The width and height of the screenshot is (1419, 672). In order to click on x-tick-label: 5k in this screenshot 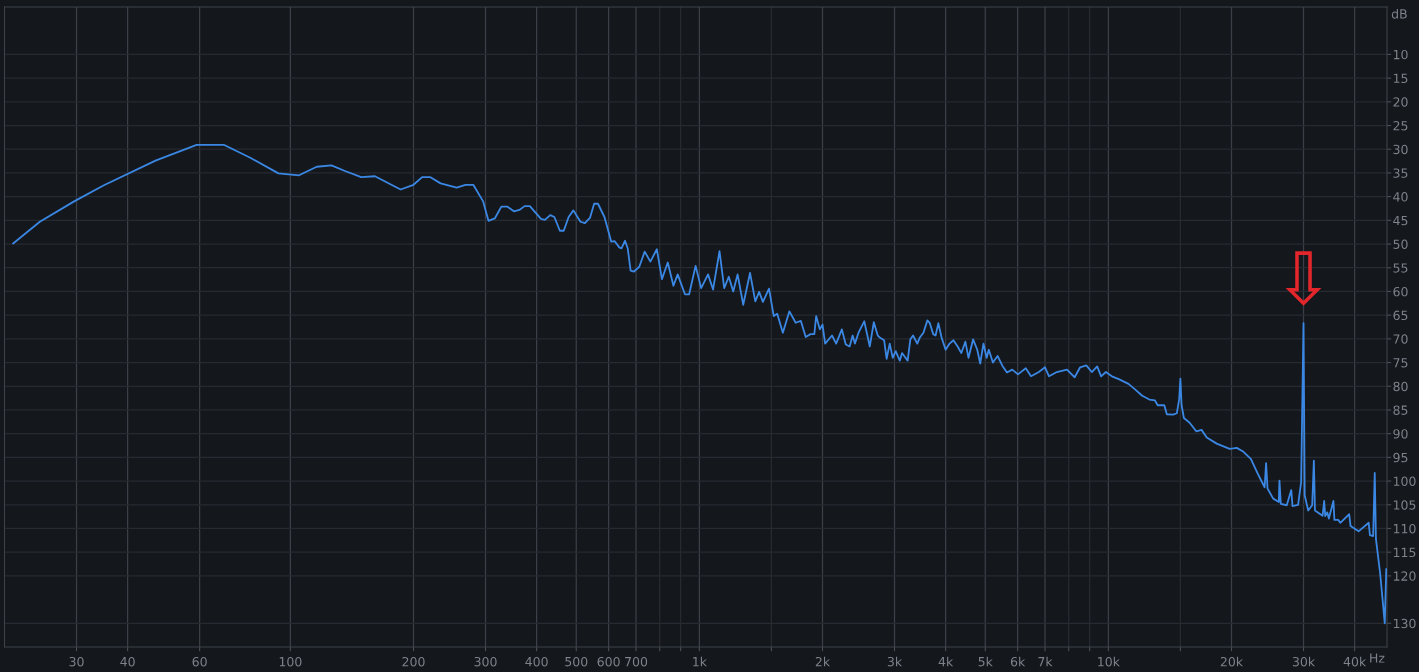, I will do `click(985, 661)`.